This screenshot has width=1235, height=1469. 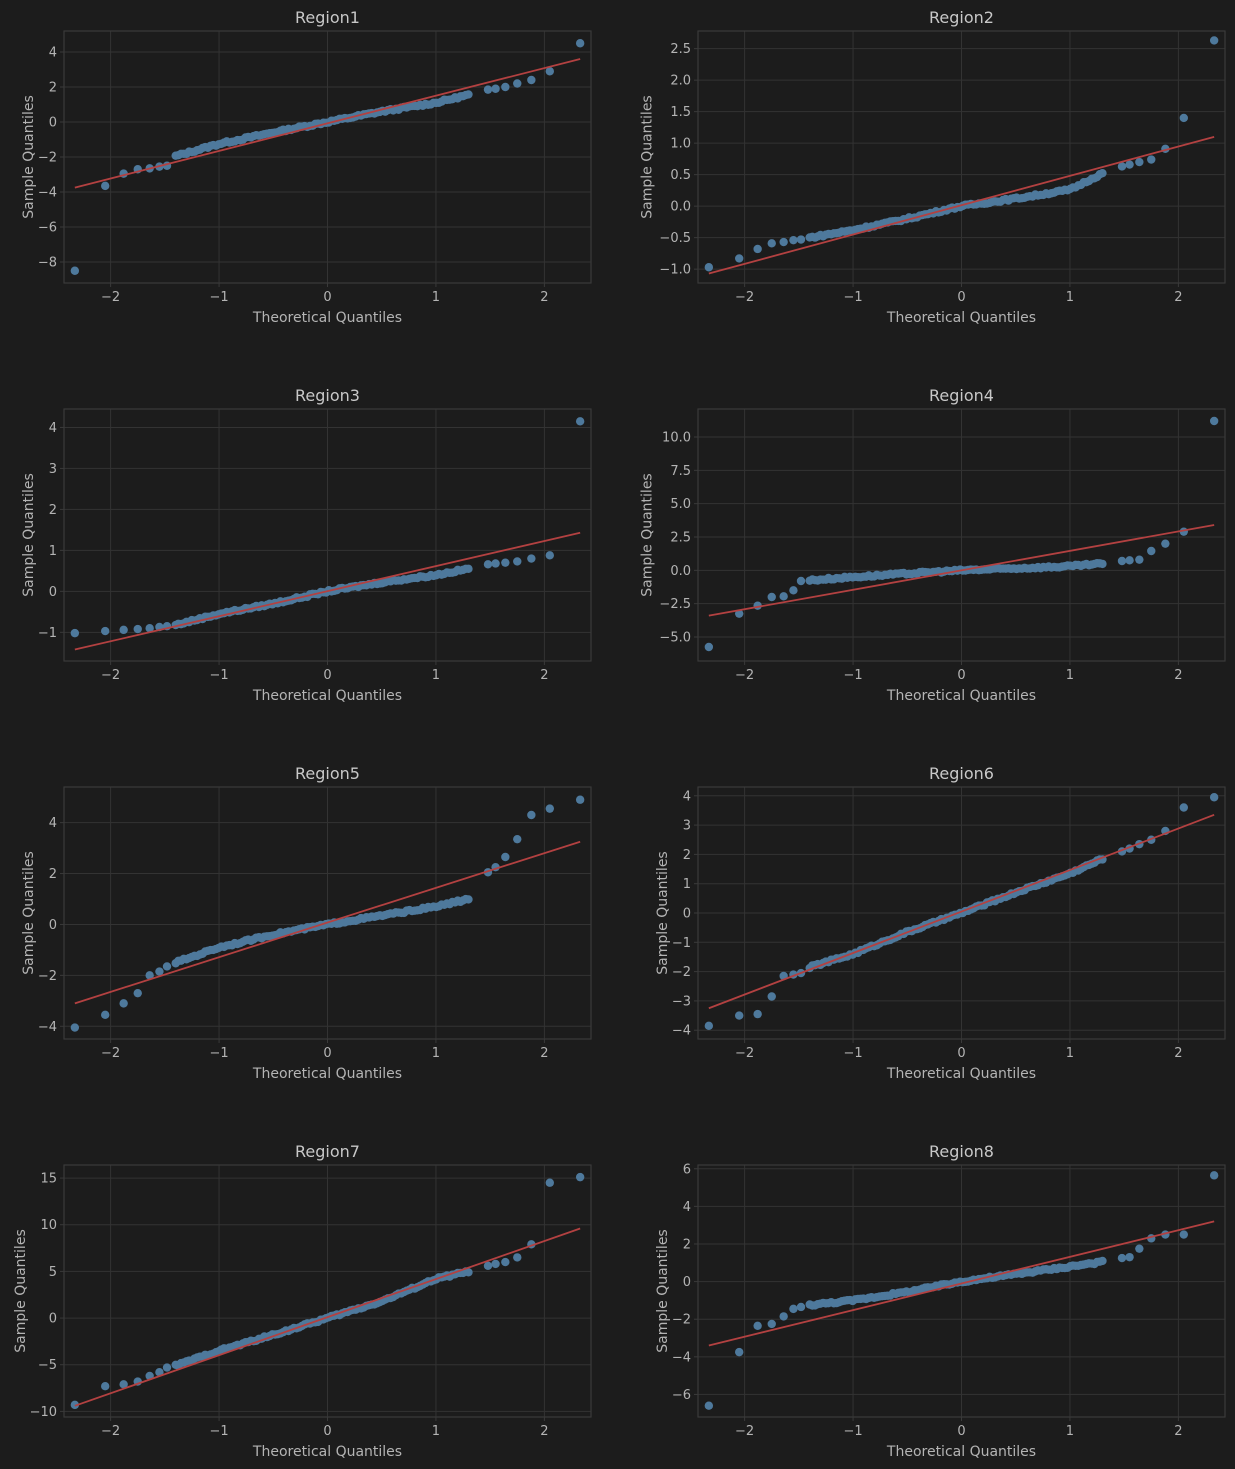 What do you see at coordinates (327, 395) in the screenshot?
I see `chart-title: Region3` at bounding box center [327, 395].